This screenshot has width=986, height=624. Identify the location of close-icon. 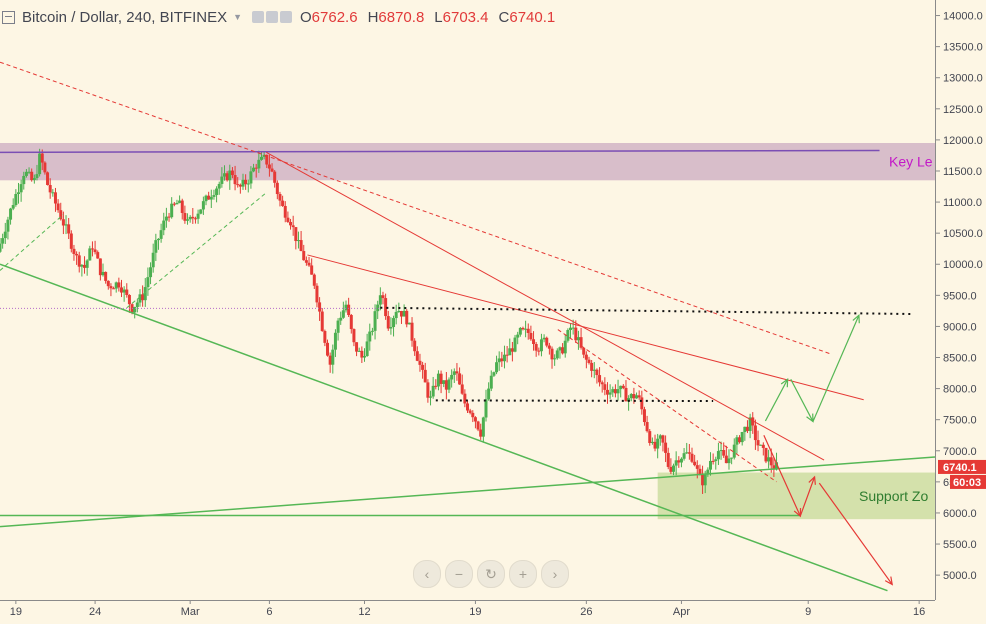
(286, 17).